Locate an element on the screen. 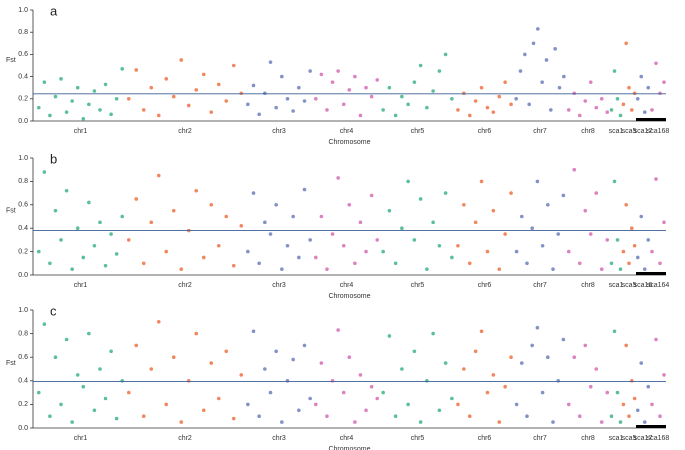 The height and width of the screenshot is (450, 685). y-tick-label: 0.2 is located at coordinates (23, 404).